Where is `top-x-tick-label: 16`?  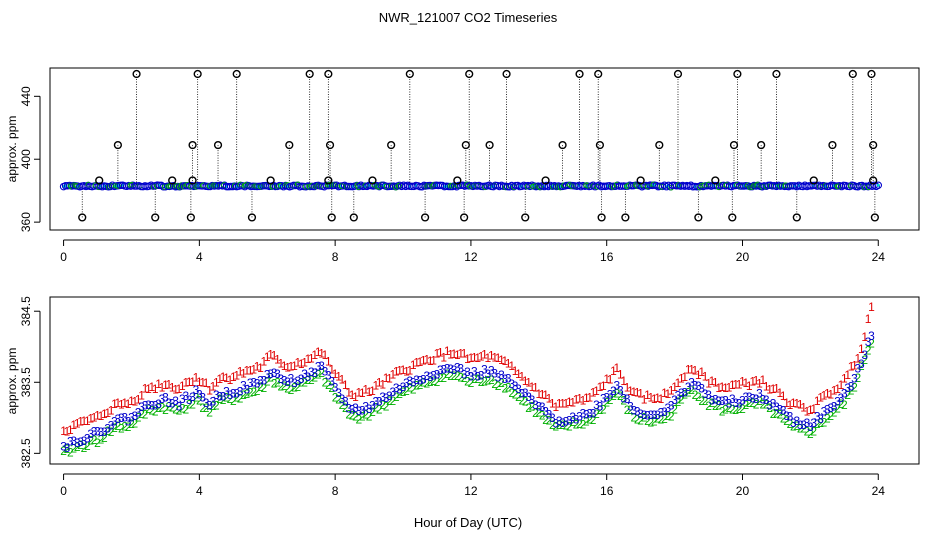
top-x-tick-label: 16 is located at coordinates (607, 257).